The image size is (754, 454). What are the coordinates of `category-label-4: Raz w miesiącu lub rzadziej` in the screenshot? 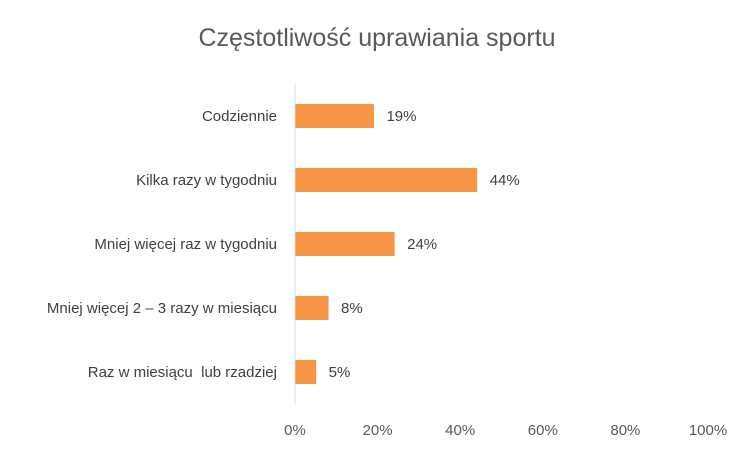 It's located at (182, 372).